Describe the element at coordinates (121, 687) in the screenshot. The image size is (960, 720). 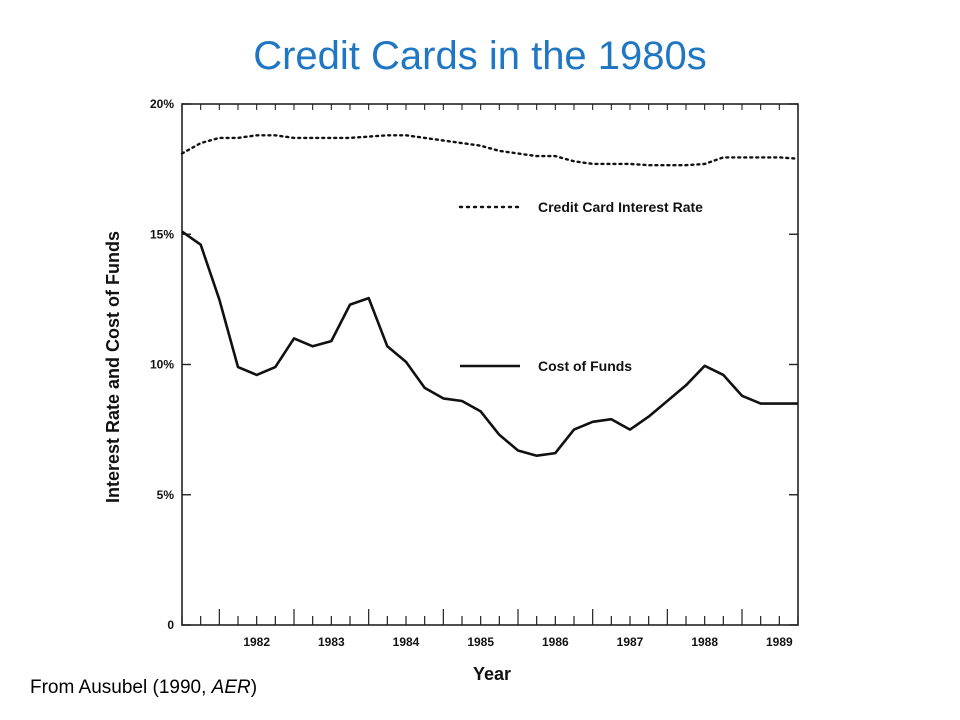
I see `source-prefix: From Ausubel (1990,` at that location.